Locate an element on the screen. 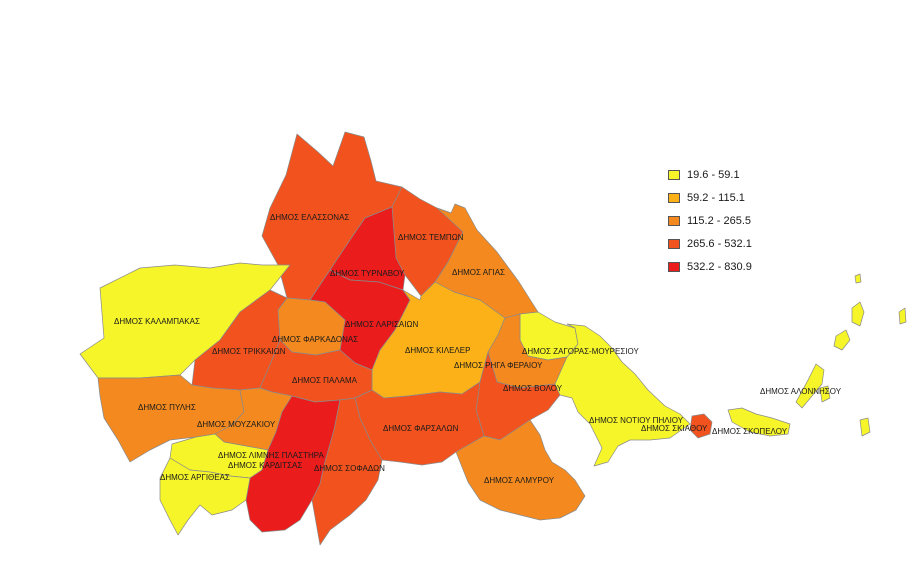  legend-label: 265.6 - 532.1 is located at coordinates (719, 243).